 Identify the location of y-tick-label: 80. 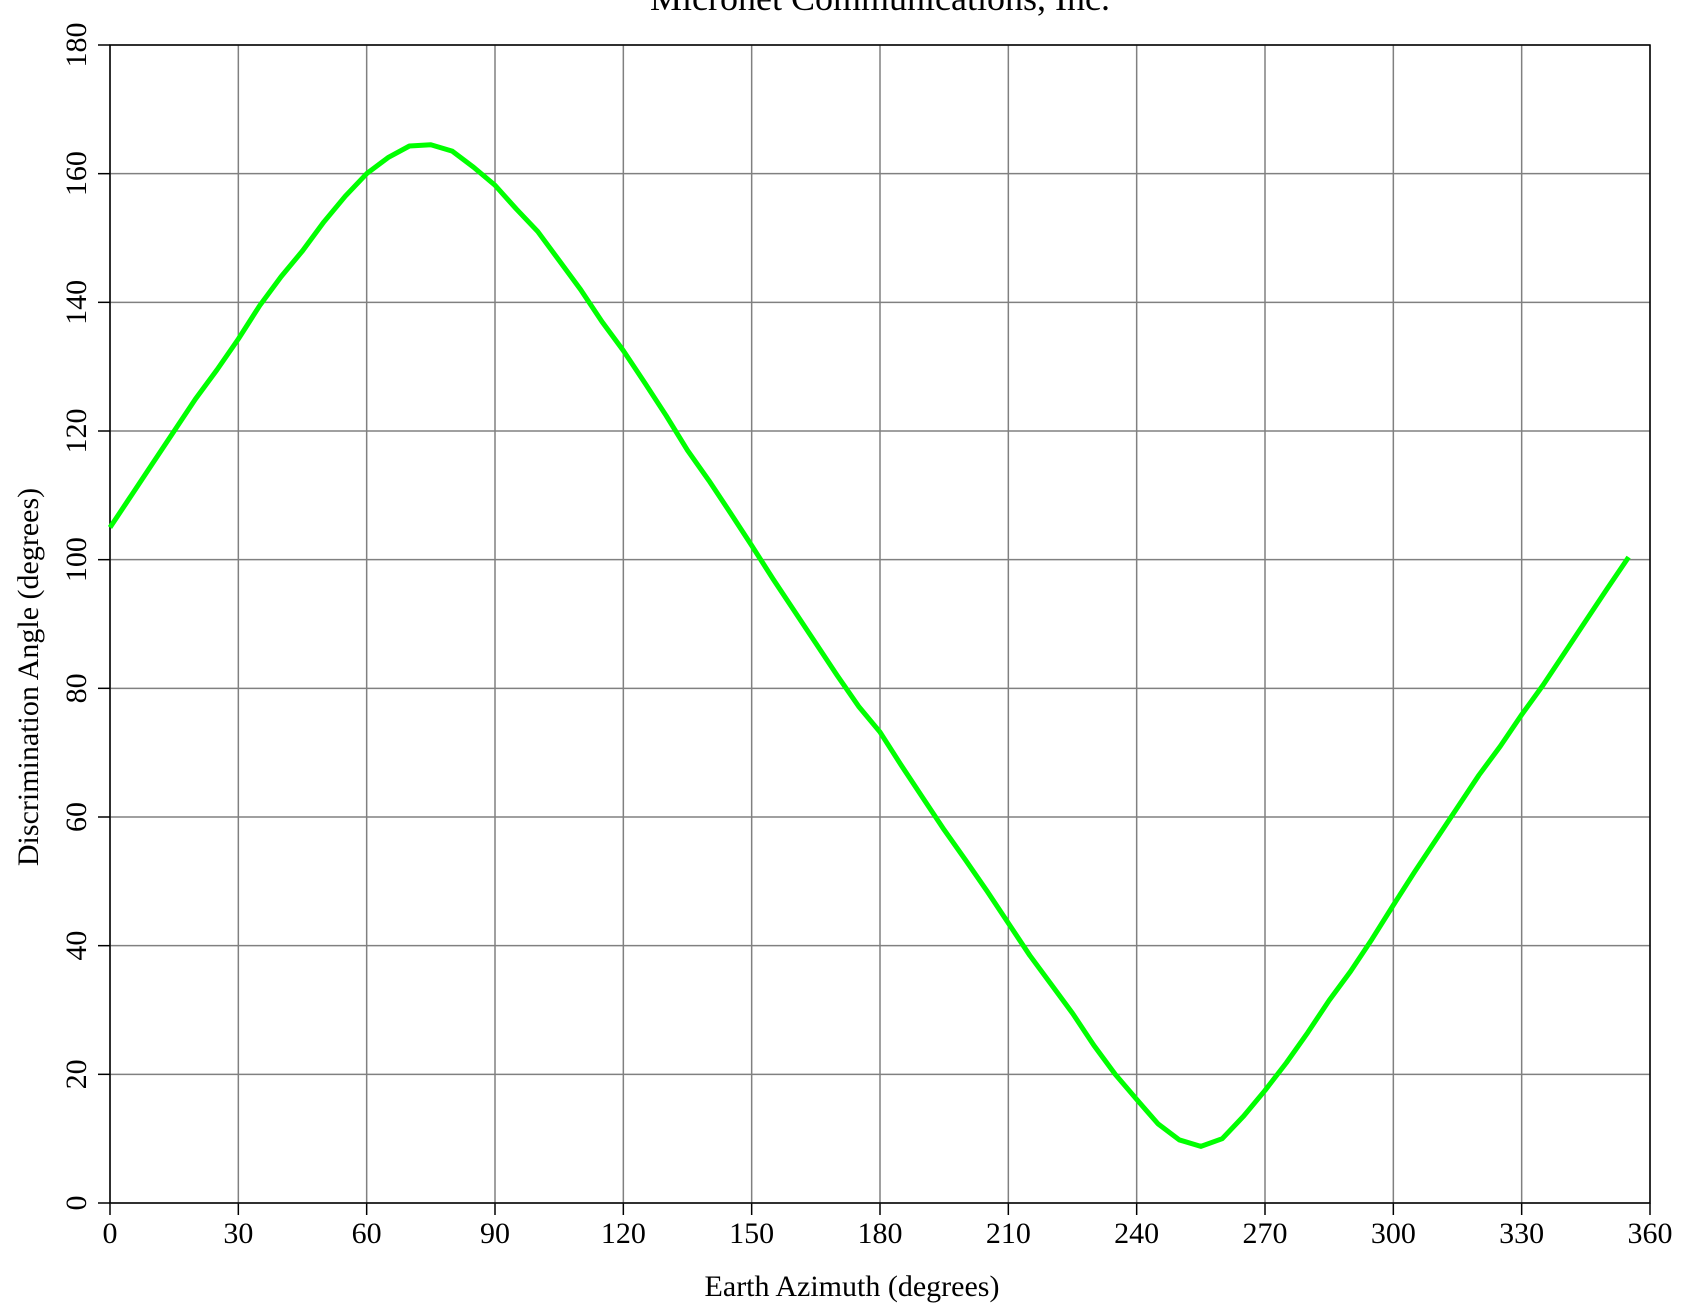
(76, 688).